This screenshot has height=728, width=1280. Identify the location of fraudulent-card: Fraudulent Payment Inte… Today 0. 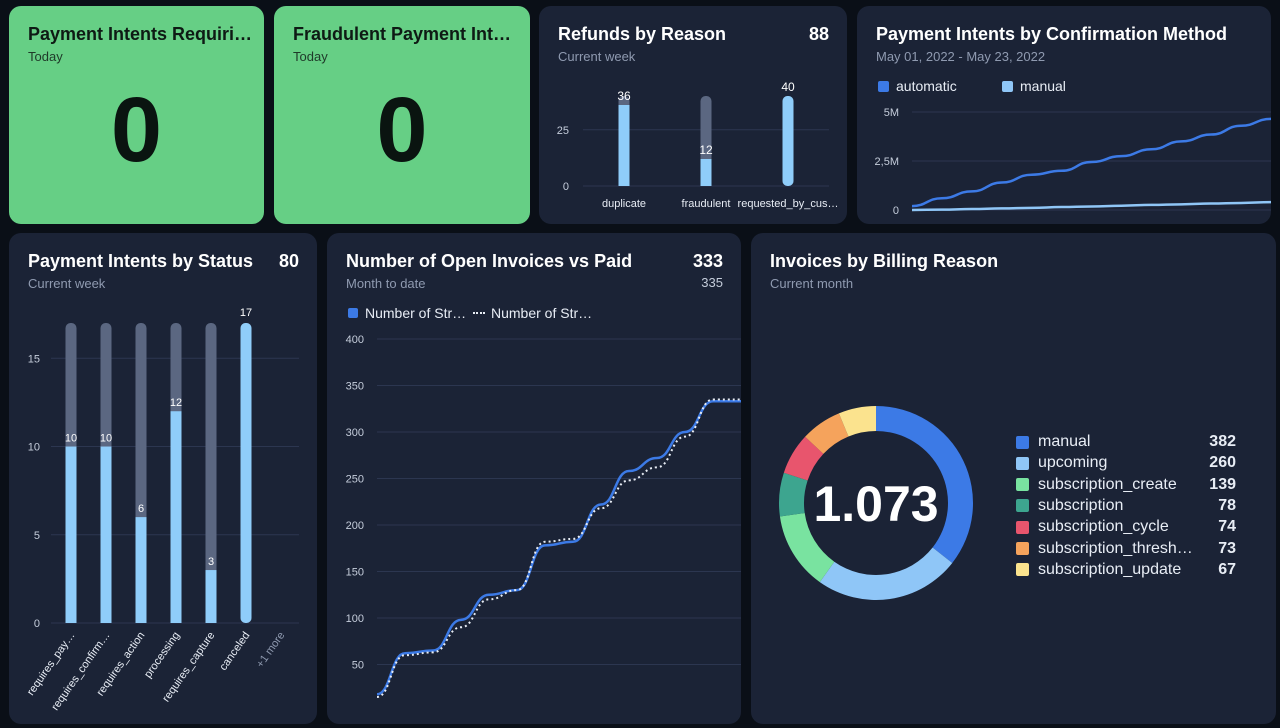
(402, 115).